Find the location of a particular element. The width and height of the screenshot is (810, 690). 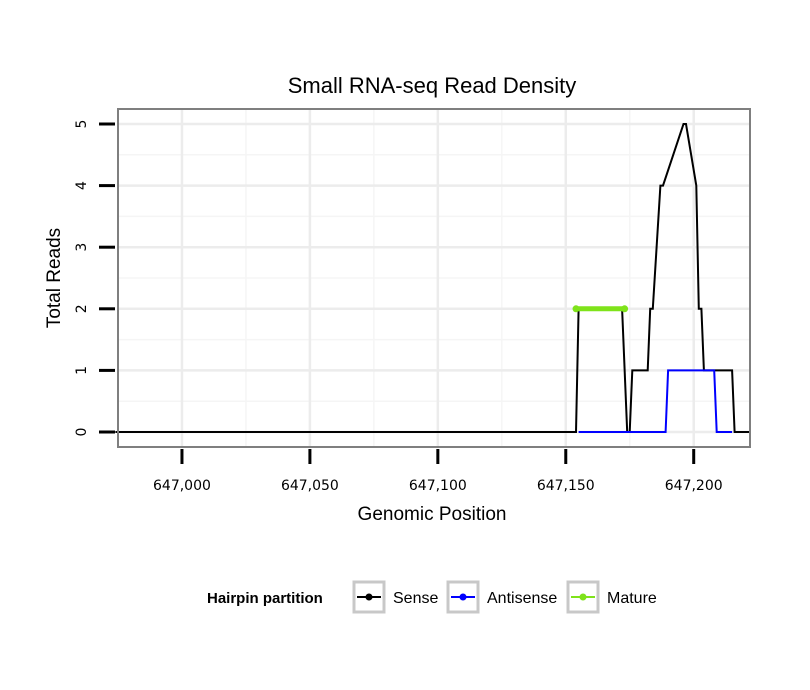

y-tick-label: 5 is located at coordinates (82, 124).